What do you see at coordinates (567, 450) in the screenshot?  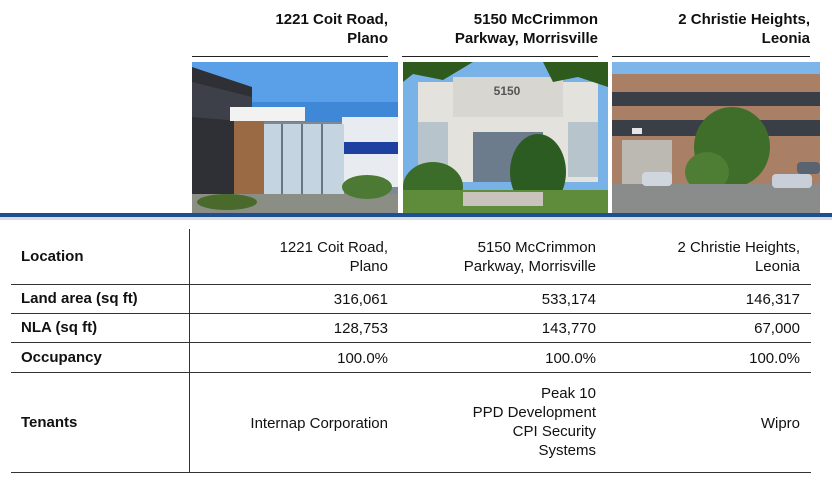 I see `tenant-item: Systems` at bounding box center [567, 450].